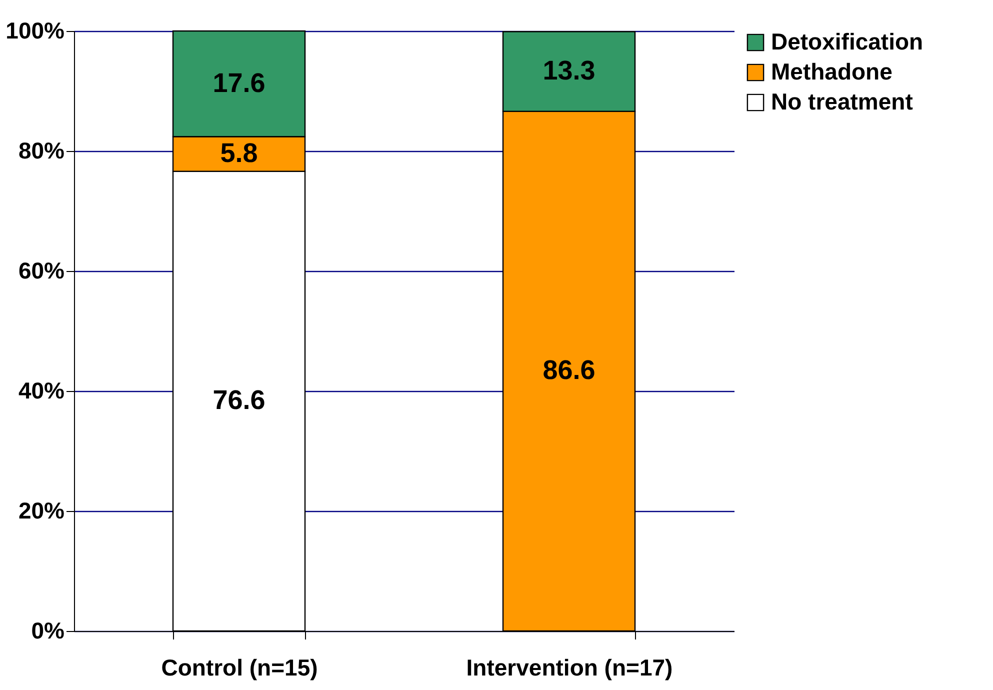 The height and width of the screenshot is (690, 993). Describe the element at coordinates (41, 271) in the screenshot. I see `y-tick-label: 60%` at that location.